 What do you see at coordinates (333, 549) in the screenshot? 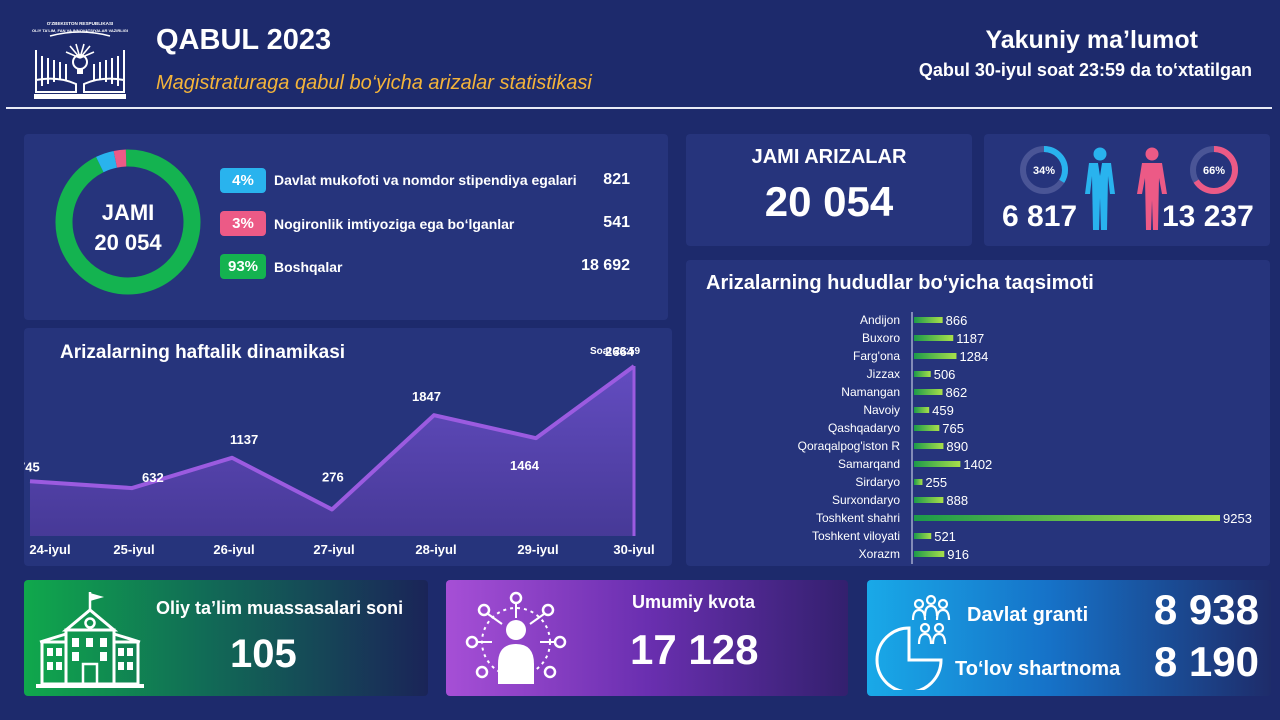
I see `weekly-x-tick: 27-iyul` at bounding box center [333, 549].